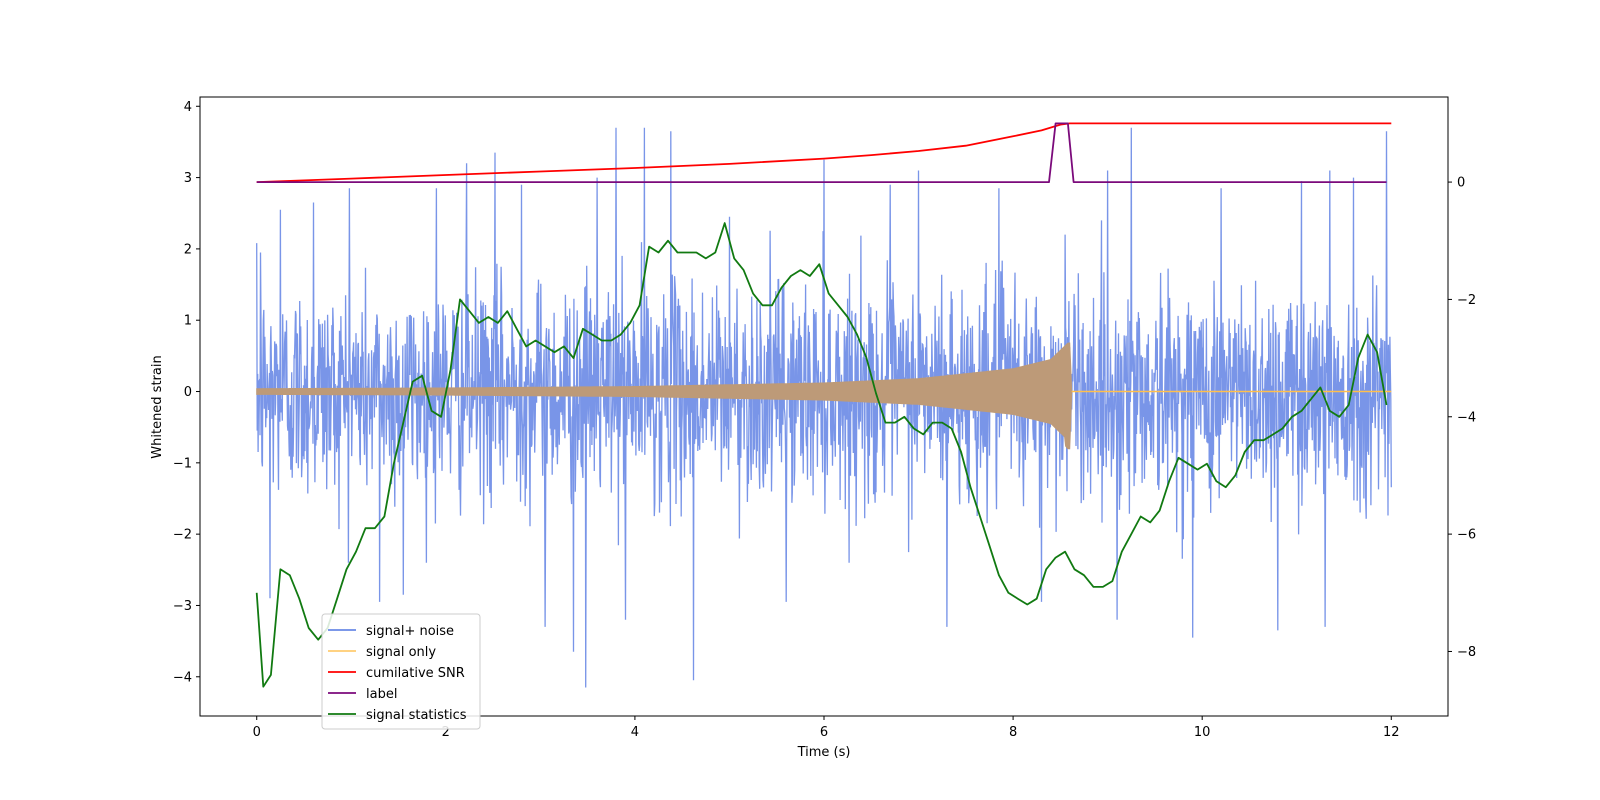 The image size is (1600, 800). I want to click on x-tick-label: 6, so click(824, 732).